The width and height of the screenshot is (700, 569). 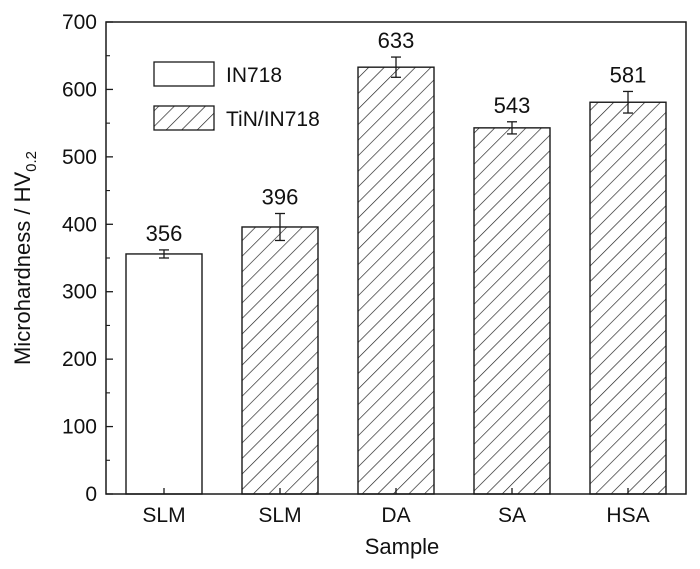 I want to click on x-tick-label-5: HSA, so click(x=627, y=515).